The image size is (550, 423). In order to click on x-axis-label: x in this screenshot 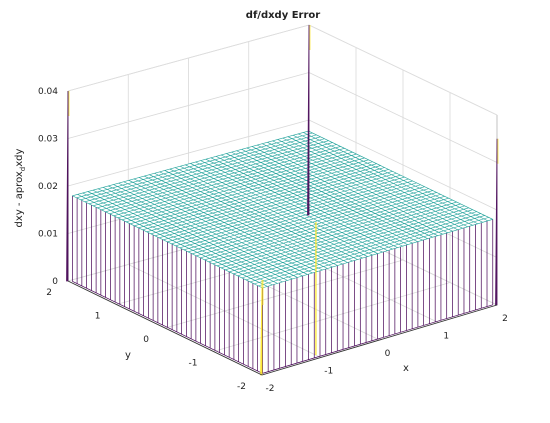, I will do `click(406, 368)`.